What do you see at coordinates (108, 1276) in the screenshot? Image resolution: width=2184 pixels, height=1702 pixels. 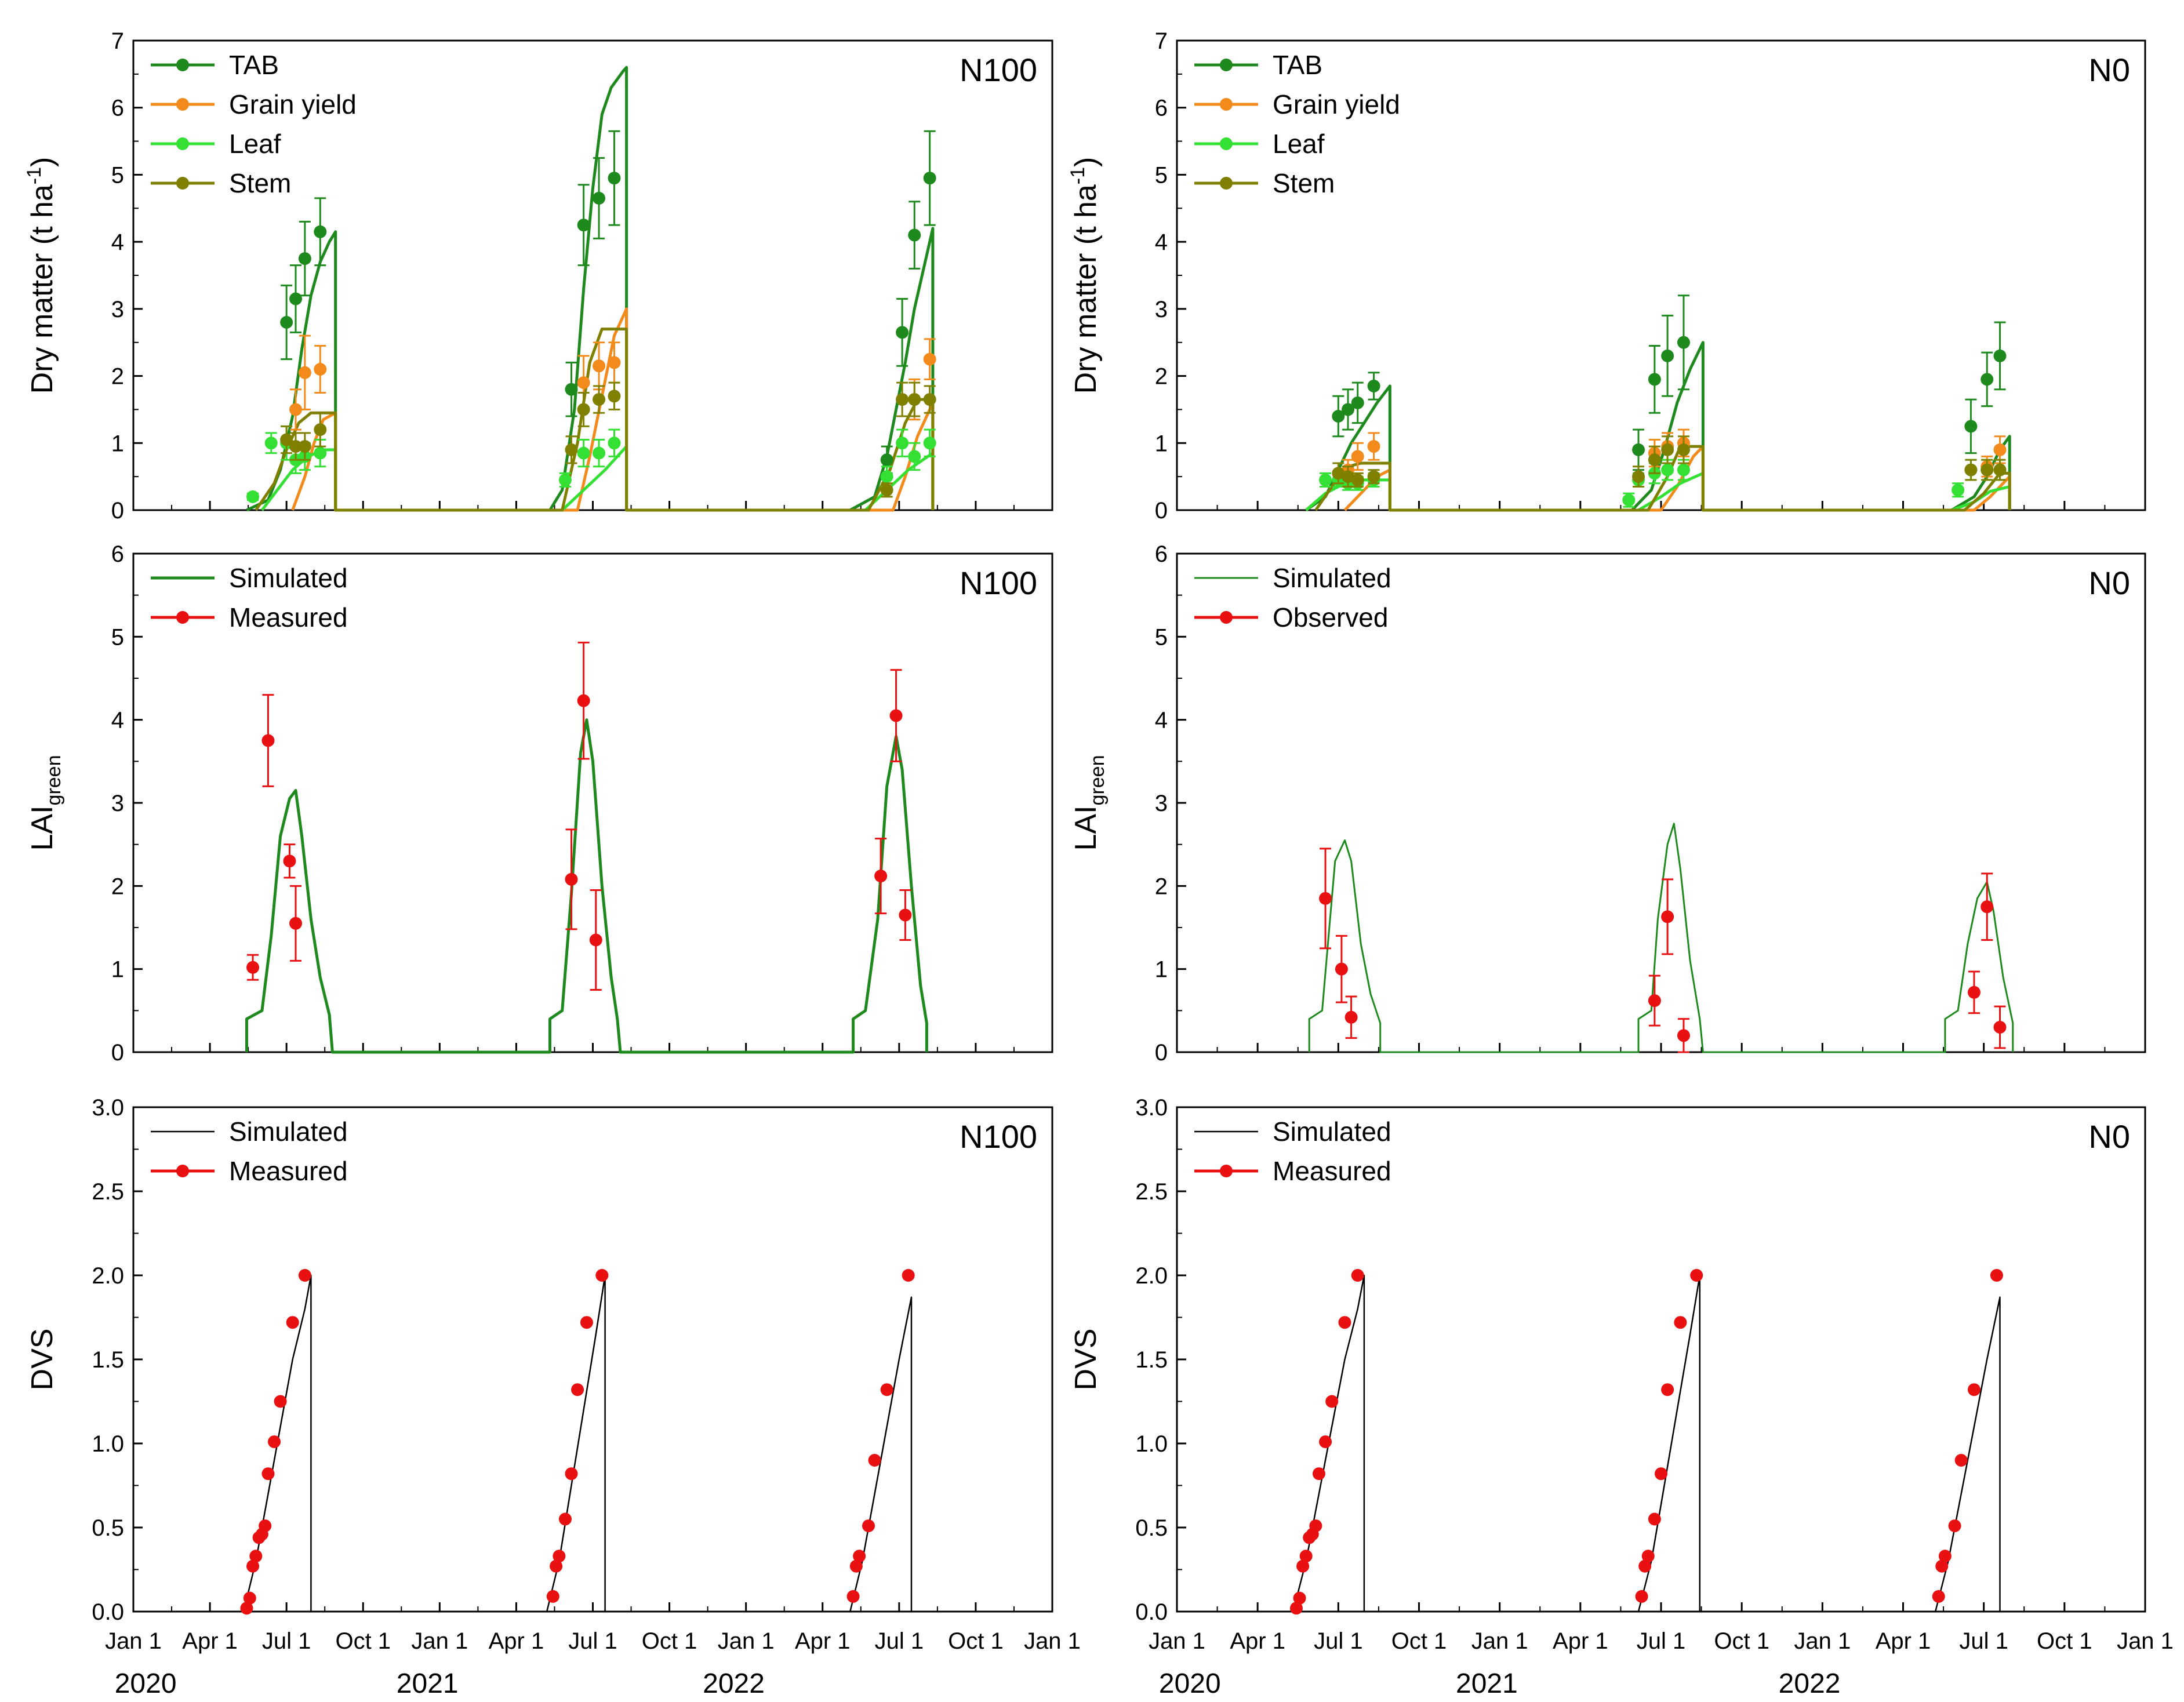 I see `y-tick-label: 2.0` at bounding box center [108, 1276].